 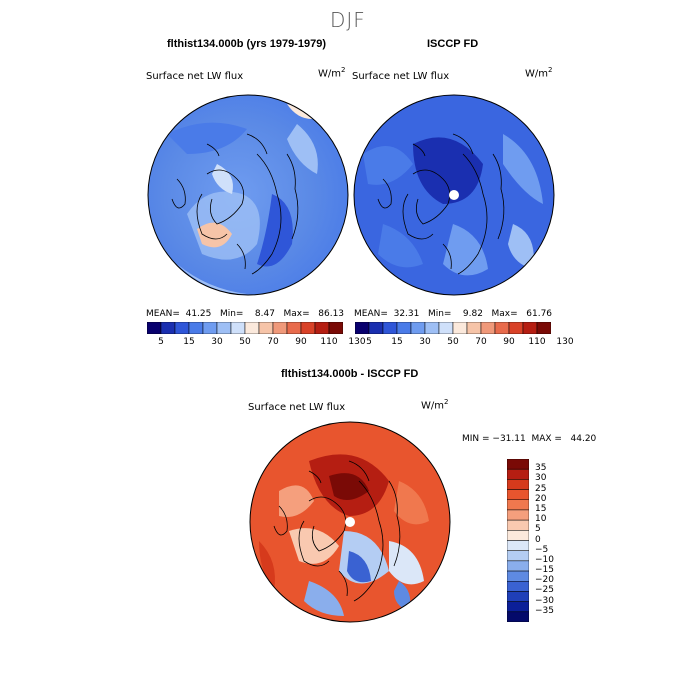 What do you see at coordinates (544, 559) in the screenshot?
I see `diff-colorbar-tick-label: −10` at bounding box center [544, 559].